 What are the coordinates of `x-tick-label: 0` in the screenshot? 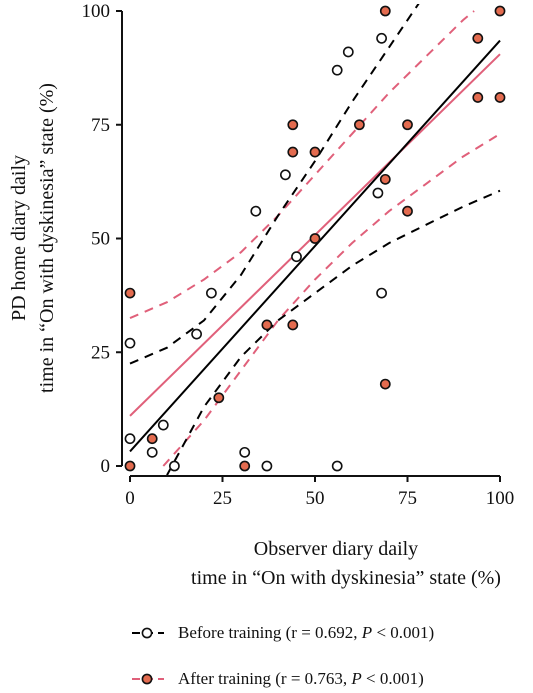 It's located at (130, 498).